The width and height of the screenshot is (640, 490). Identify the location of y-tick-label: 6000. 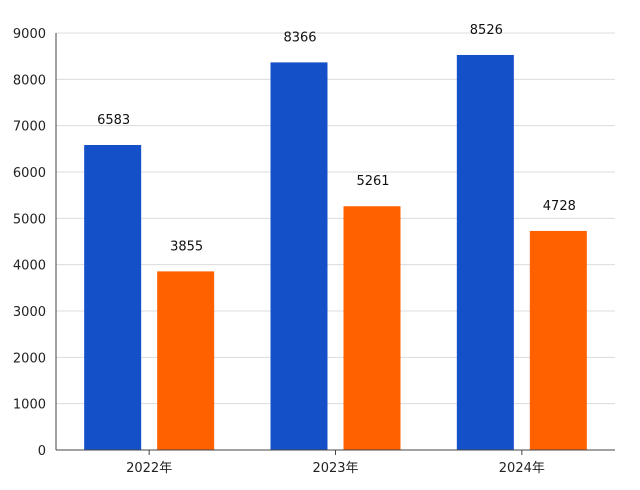
(29, 173).